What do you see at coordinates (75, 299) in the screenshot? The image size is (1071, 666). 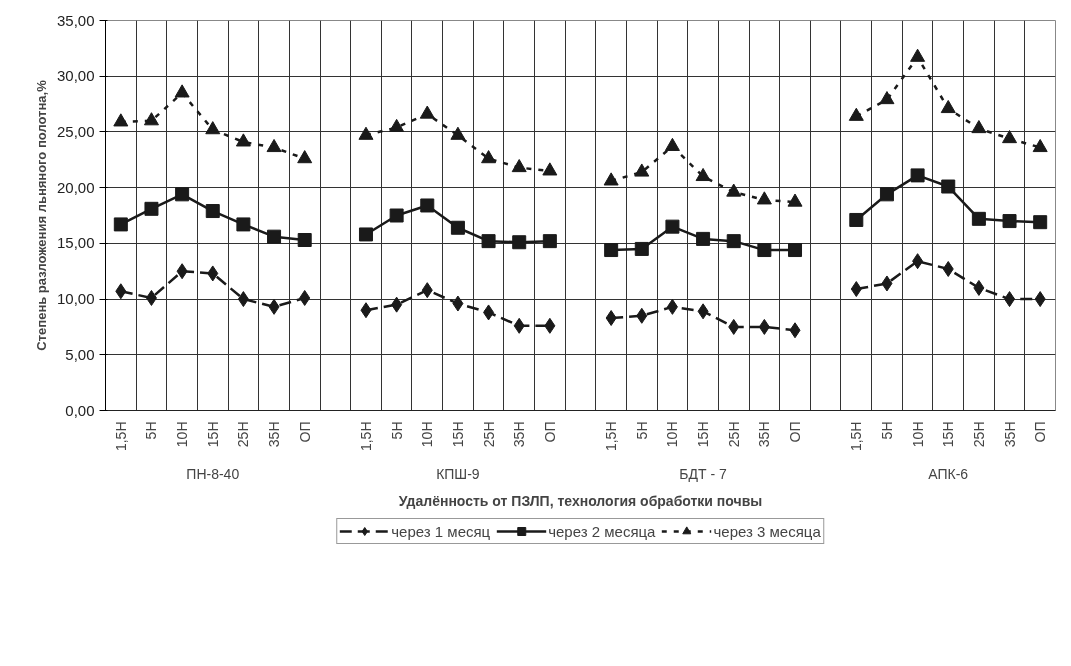 I see `y-tick-label: 10,00` at bounding box center [75, 299].